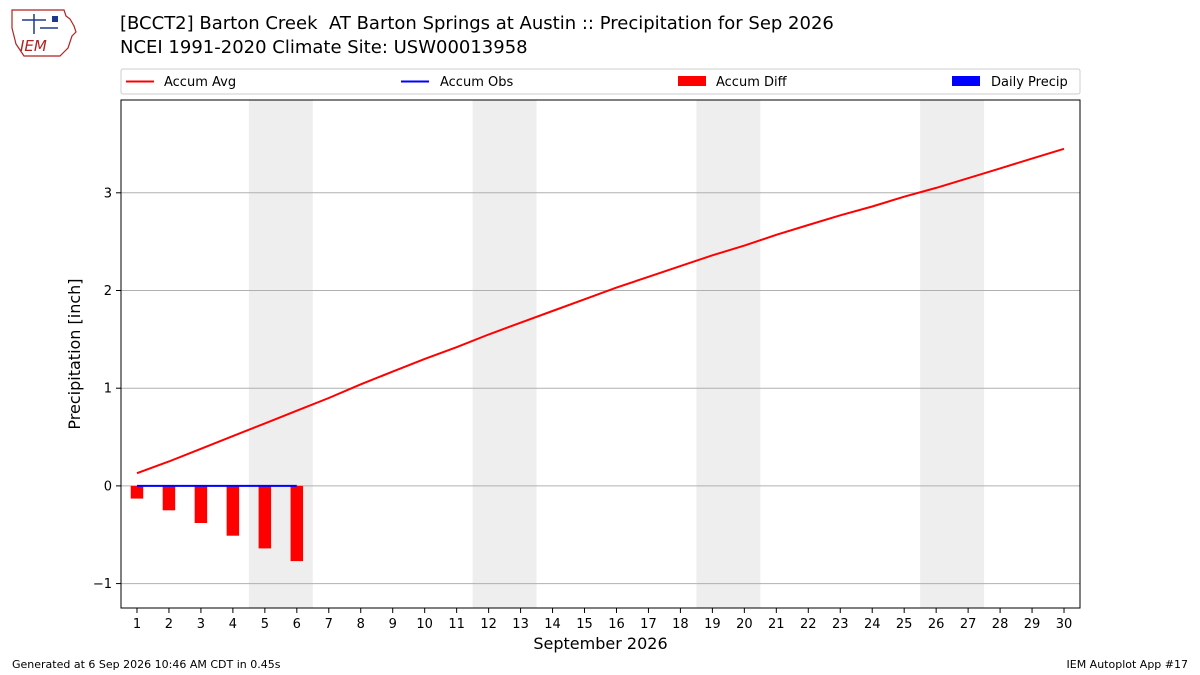 This screenshot has width=1200, height=675. Describe the element at coordinates (33, 46) in the screenshot. I see `logo-text: IEM` at that location.